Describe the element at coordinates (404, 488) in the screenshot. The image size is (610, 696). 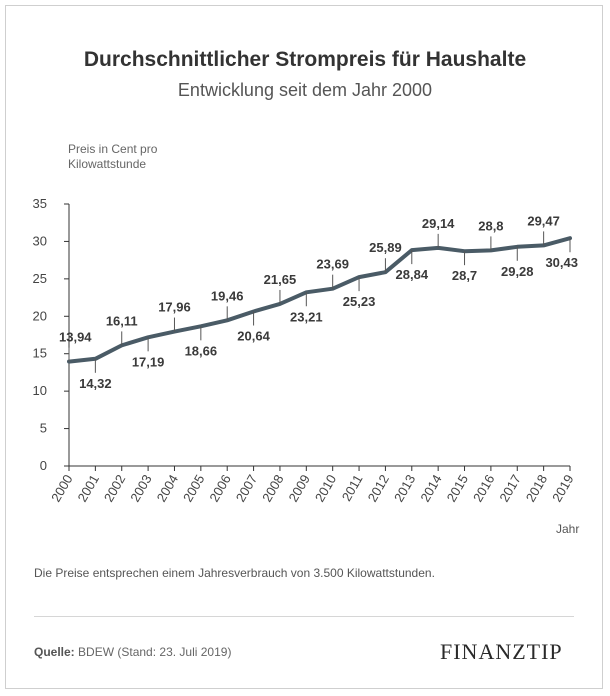
I see `x-tick-label: 2013` at that location.